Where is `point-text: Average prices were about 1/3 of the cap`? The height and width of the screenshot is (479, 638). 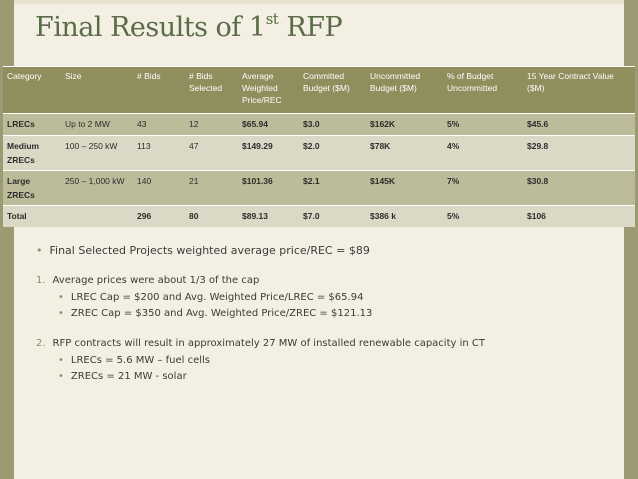 point-text: Average prices were about 1/3 of the cap is located at coordinates (156, 280).